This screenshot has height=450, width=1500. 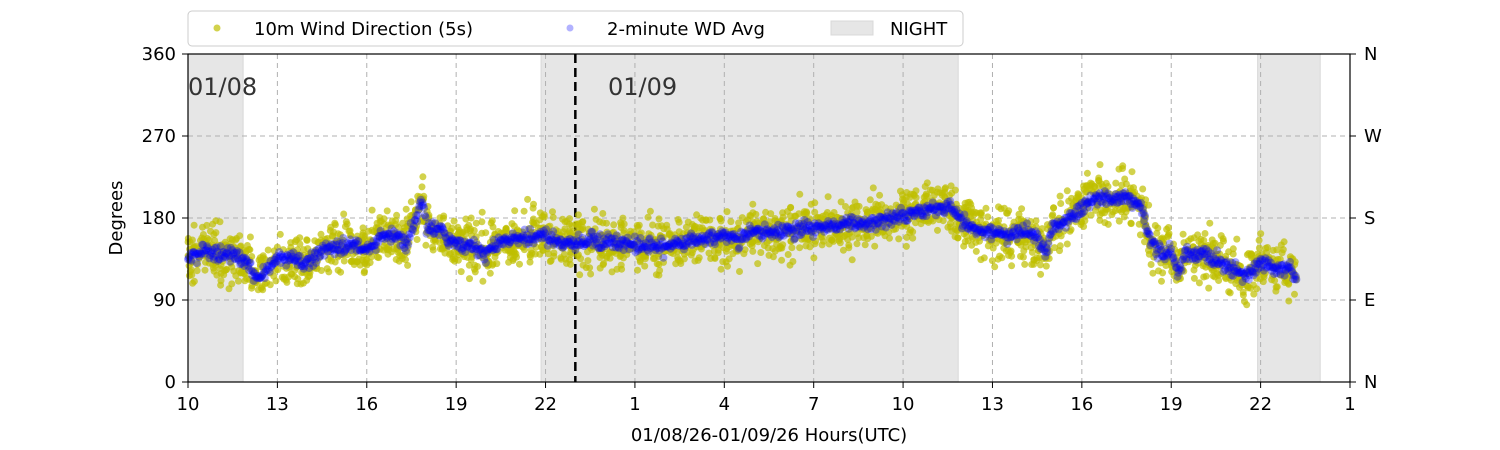 I want to click on y2-tick-label: N, so click(x=1370, y=382).